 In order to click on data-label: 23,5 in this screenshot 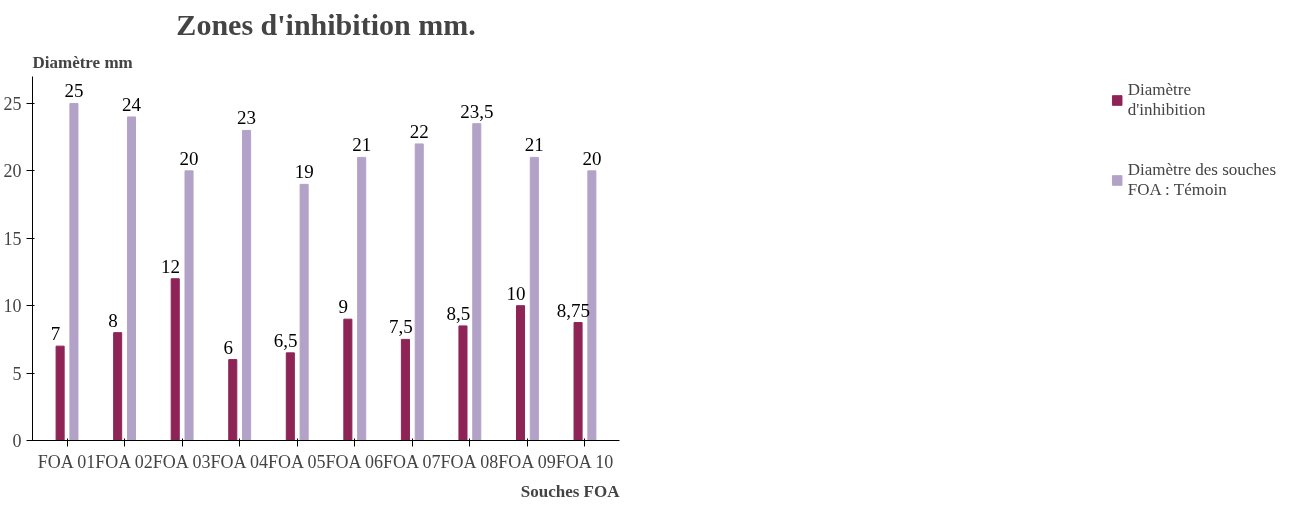, I will do `click(477, 111)`.